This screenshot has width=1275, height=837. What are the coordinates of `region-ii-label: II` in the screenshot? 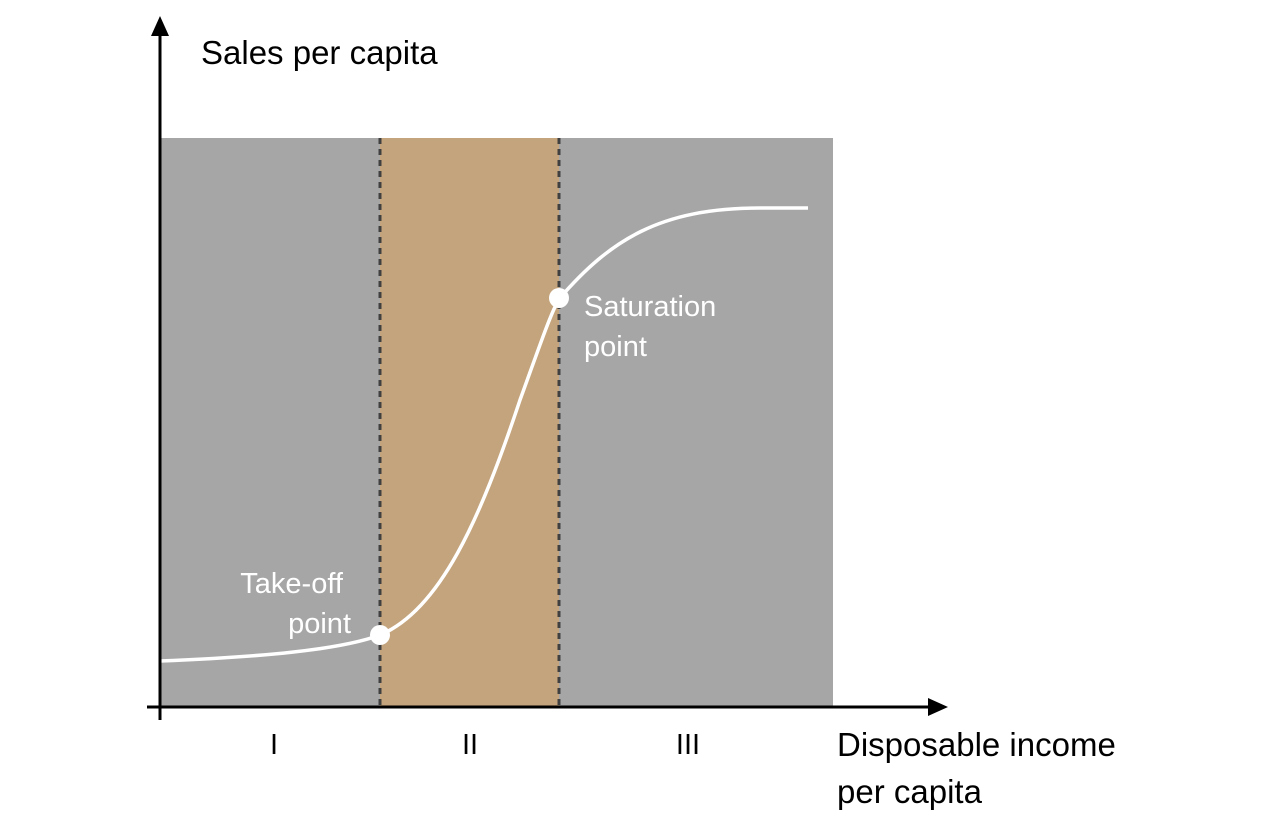 It's located at (470, 745).